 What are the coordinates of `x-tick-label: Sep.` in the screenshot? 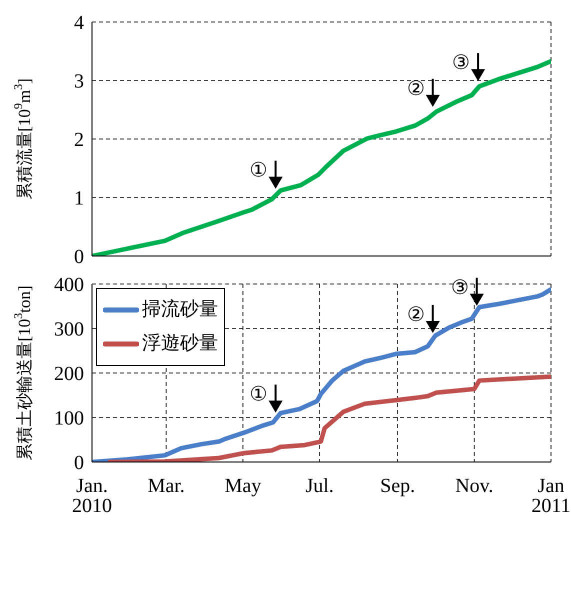 It's located at (398, 486).